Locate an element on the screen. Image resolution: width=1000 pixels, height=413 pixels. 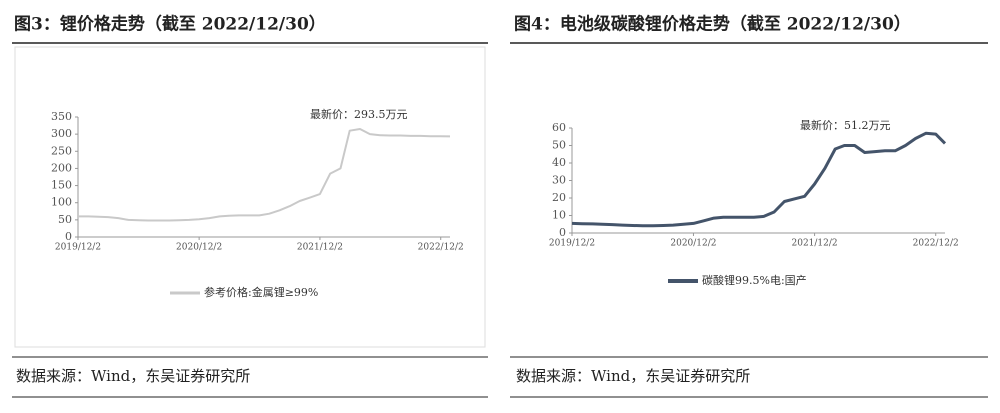
y-tick-label: 100 is located at coordinates (61, 202).